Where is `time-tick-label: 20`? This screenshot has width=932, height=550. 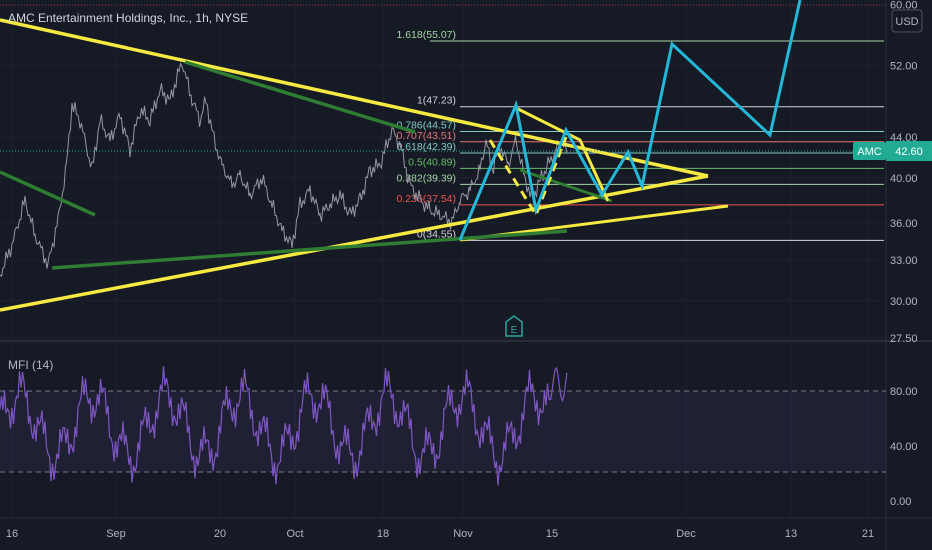
time-tick-label: 20 is located at coordinates (220, 534).